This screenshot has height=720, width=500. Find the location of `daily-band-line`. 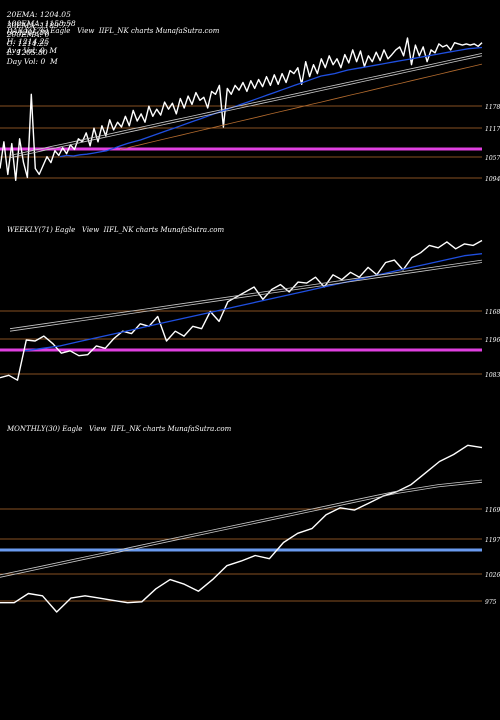

daily-band-line is located at coordinates (241, 149).